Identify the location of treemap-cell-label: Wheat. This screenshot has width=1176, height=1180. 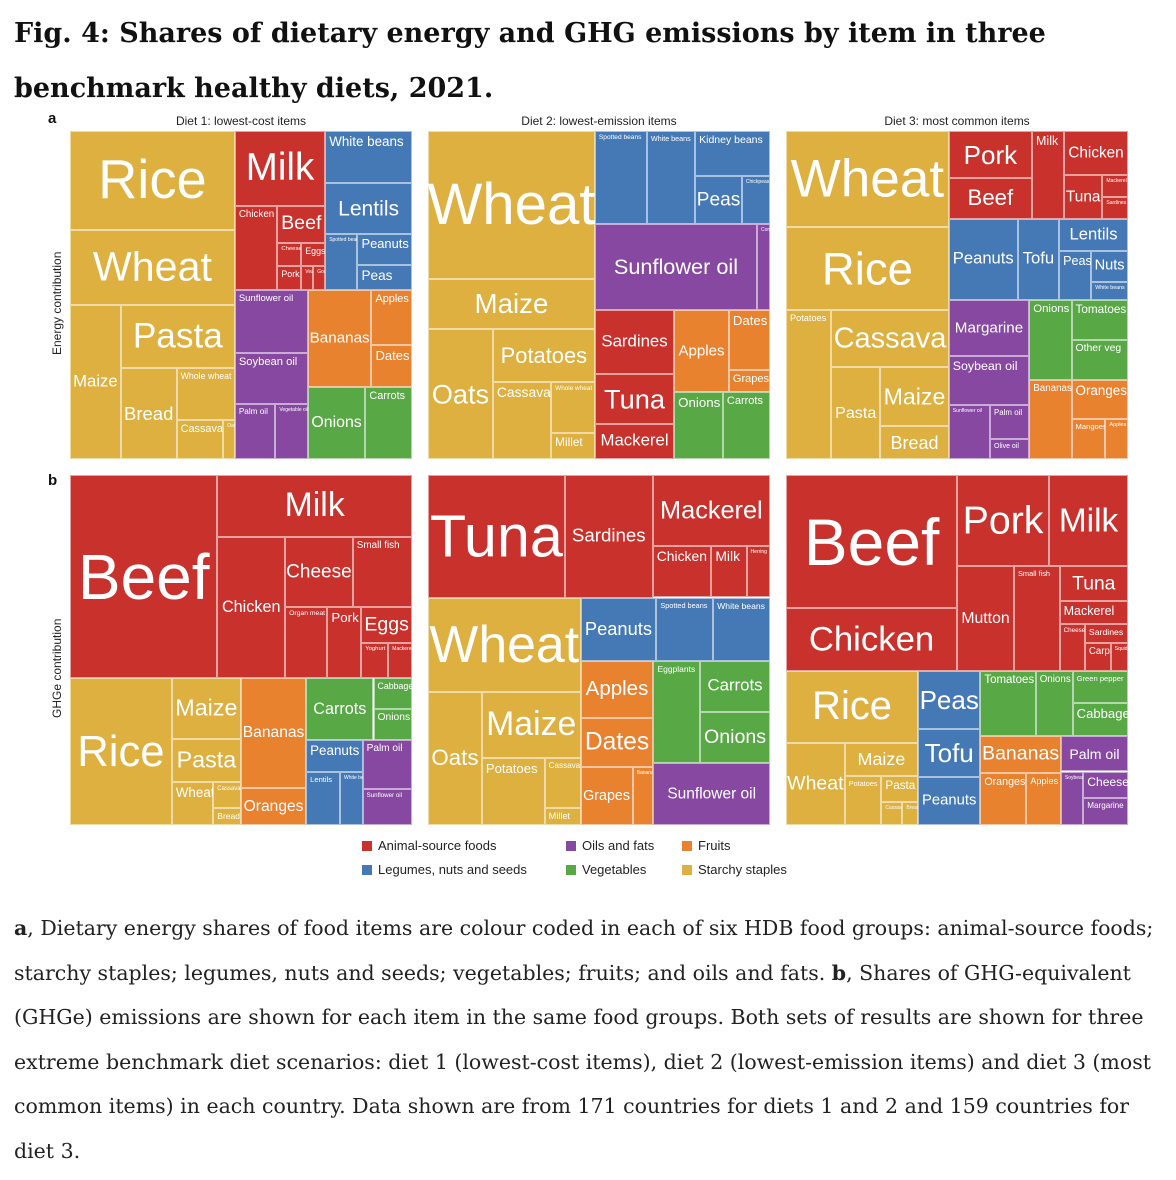
(195, 792).